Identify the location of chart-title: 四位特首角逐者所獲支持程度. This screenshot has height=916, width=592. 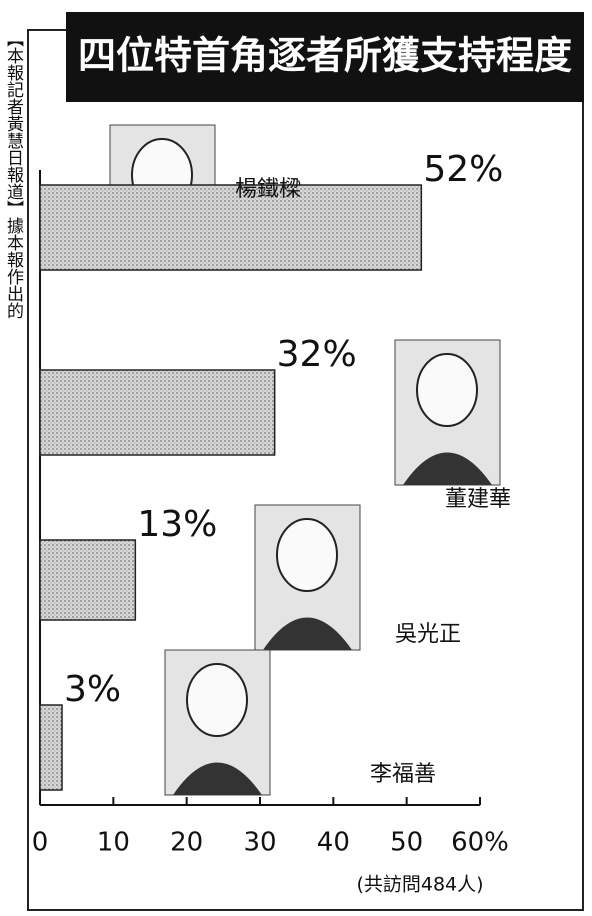
(325, 56).